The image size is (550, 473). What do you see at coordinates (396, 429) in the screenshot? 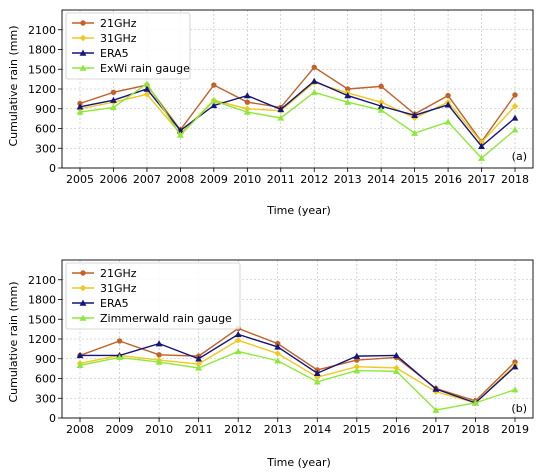
I see `x-tick-label: 2016` at bounding box center [396, 429].